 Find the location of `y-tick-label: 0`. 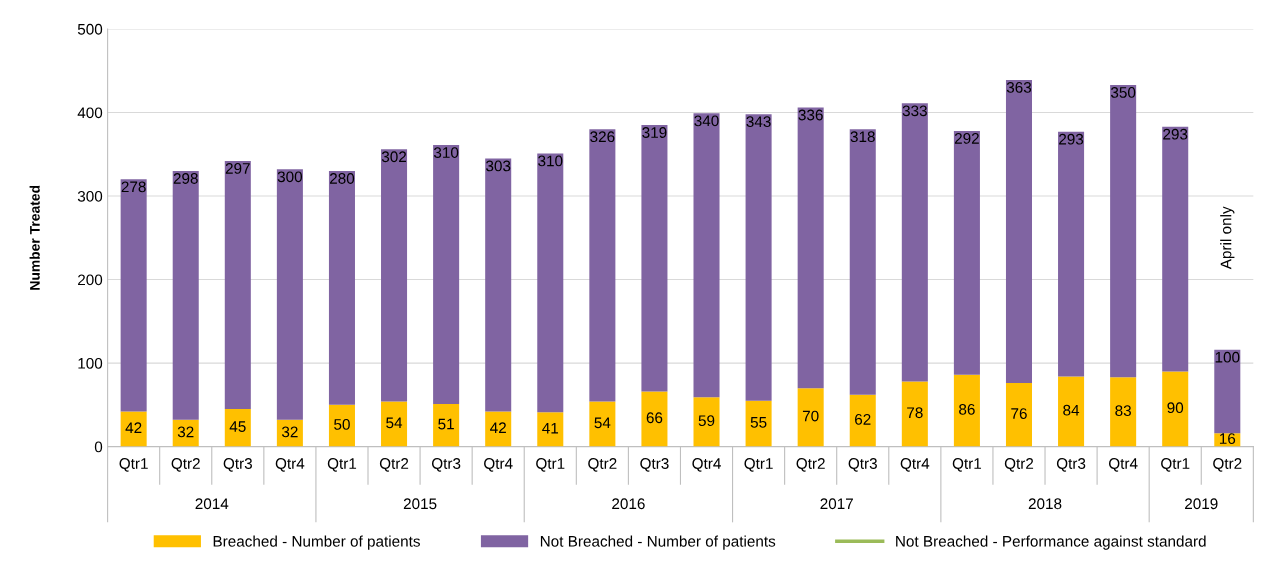

y-tick-label: 0 is located at coordinates (98, 447).